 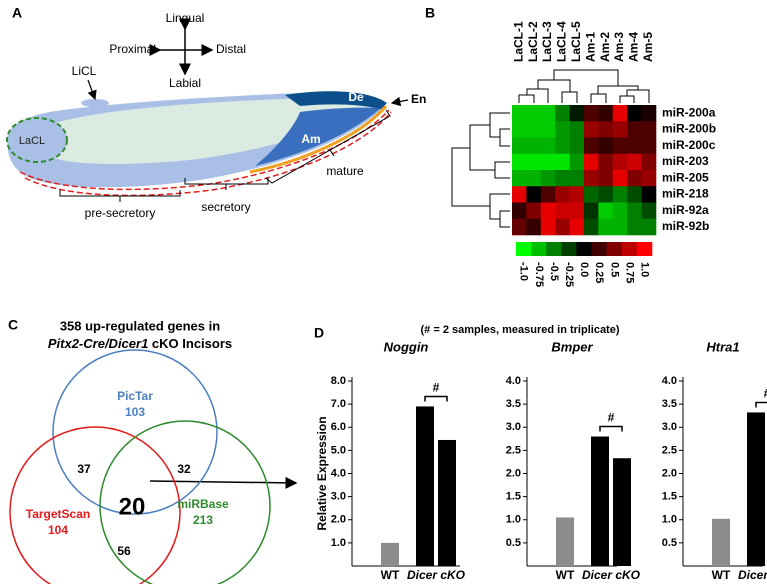 I want to click on y-tick-label: 2.5, so click(x=669, y=450).